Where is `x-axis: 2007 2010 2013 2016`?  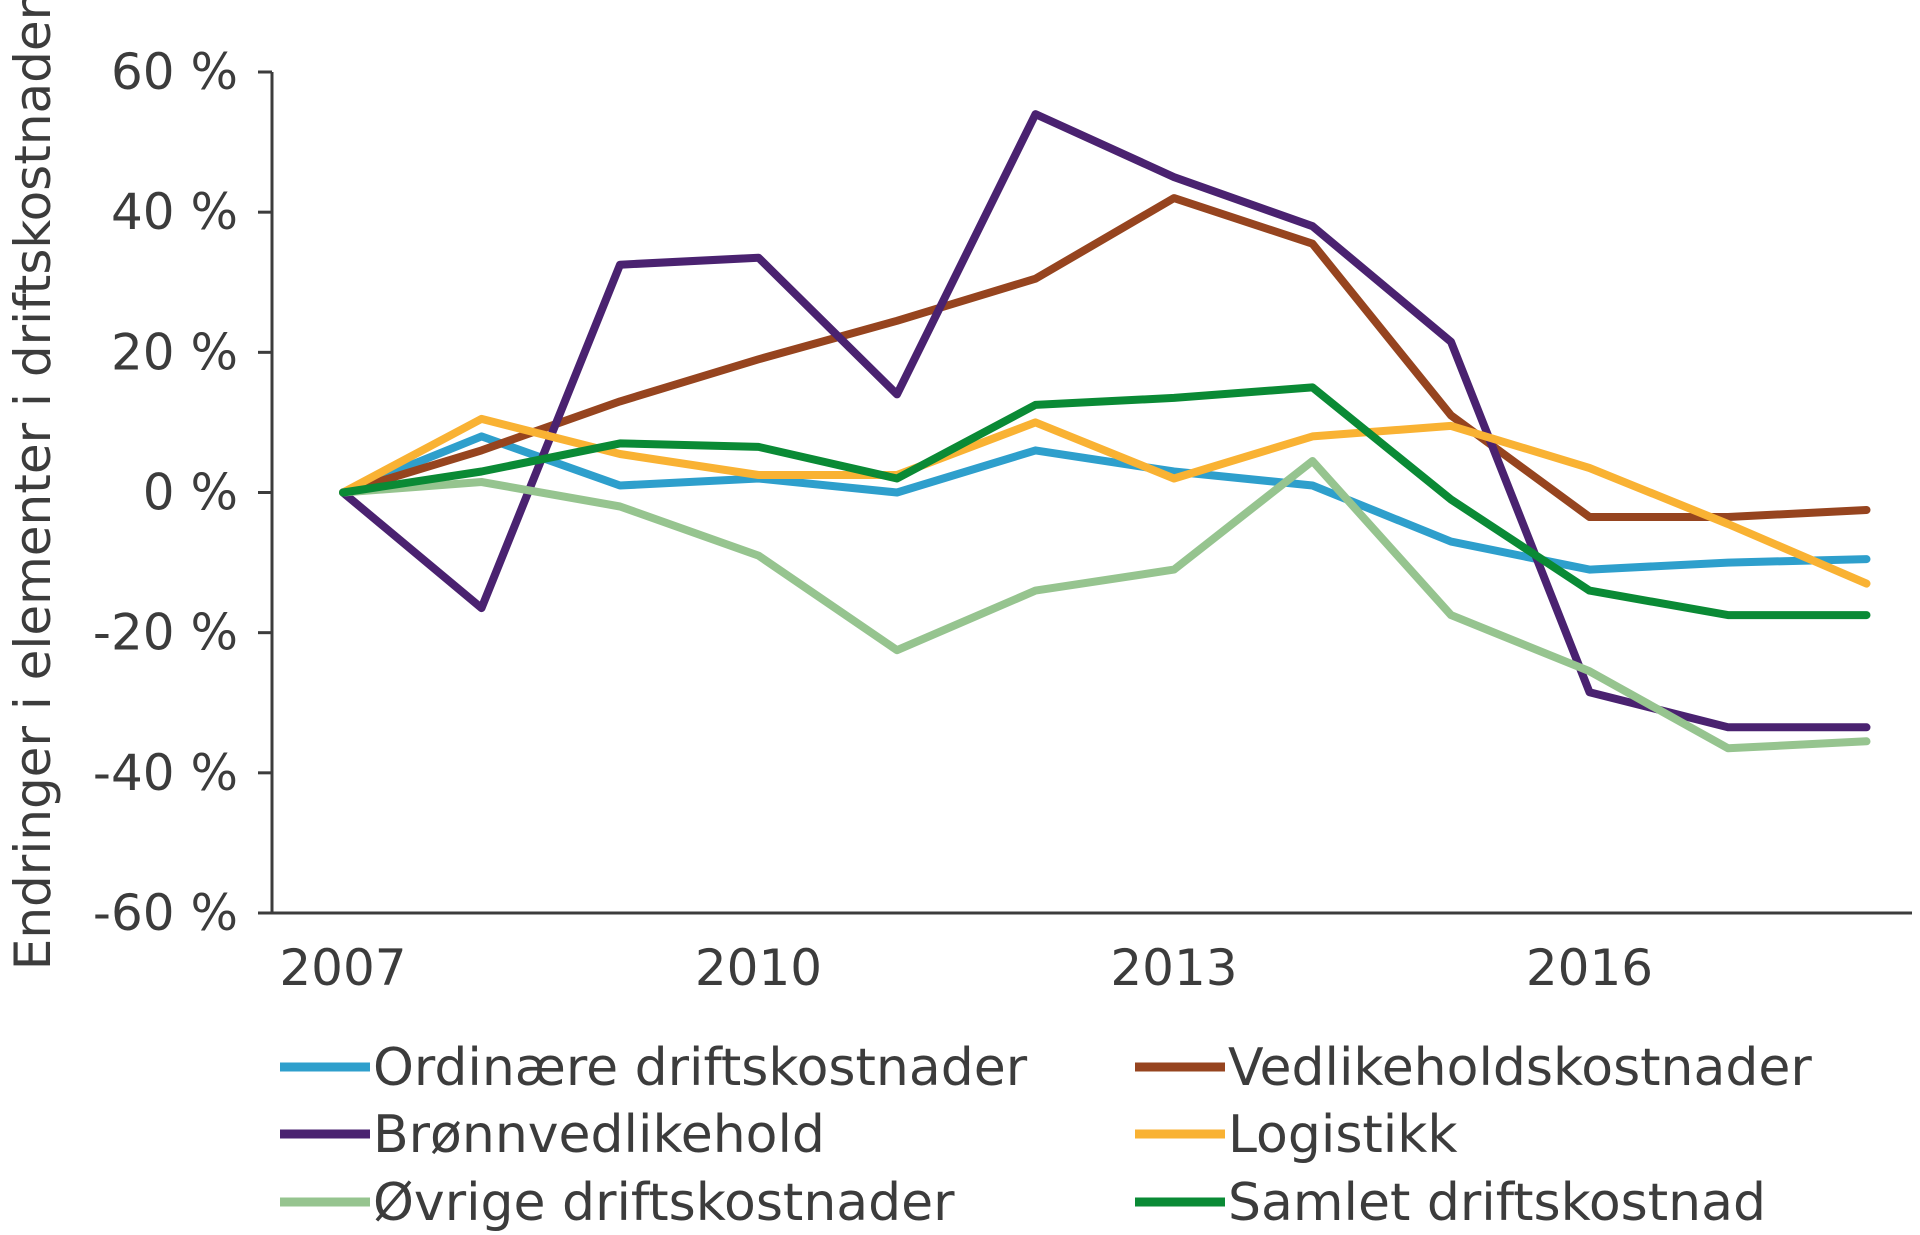 x-axis: 2007 2010 2013 2016 is located at coordinates (1085, 954).